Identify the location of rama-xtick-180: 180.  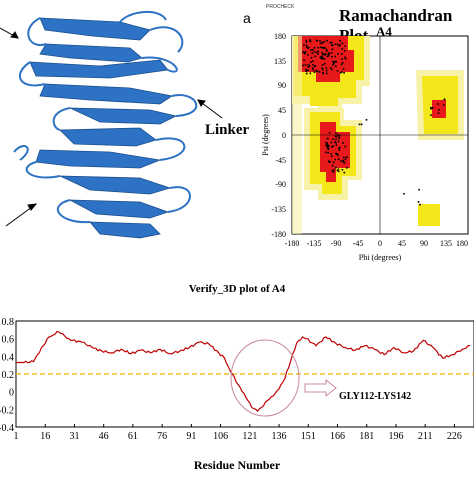
(462, 243).